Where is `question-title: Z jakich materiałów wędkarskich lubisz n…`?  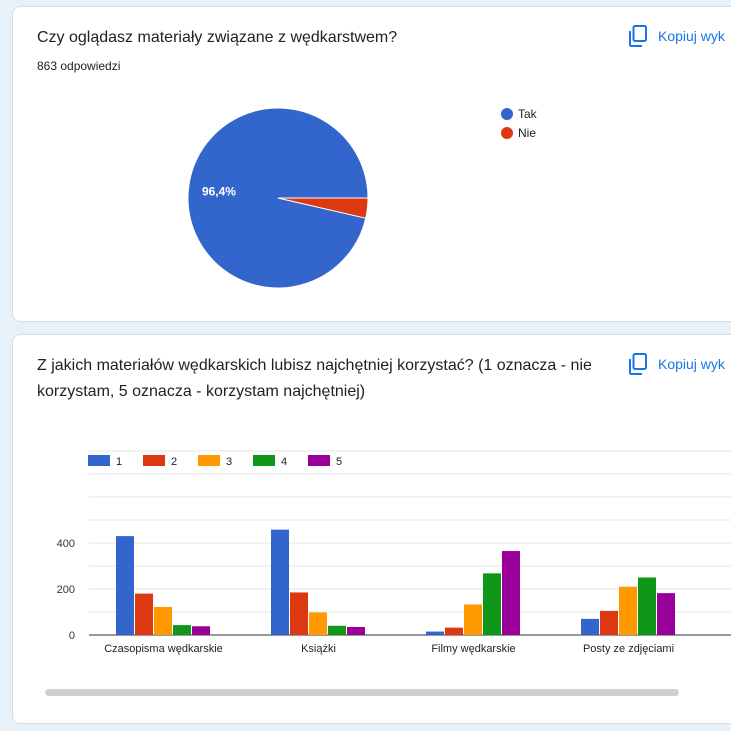
question-title: Z jakich materiałów wędkarskich lubisz n… is located at coordinates (314, 378).